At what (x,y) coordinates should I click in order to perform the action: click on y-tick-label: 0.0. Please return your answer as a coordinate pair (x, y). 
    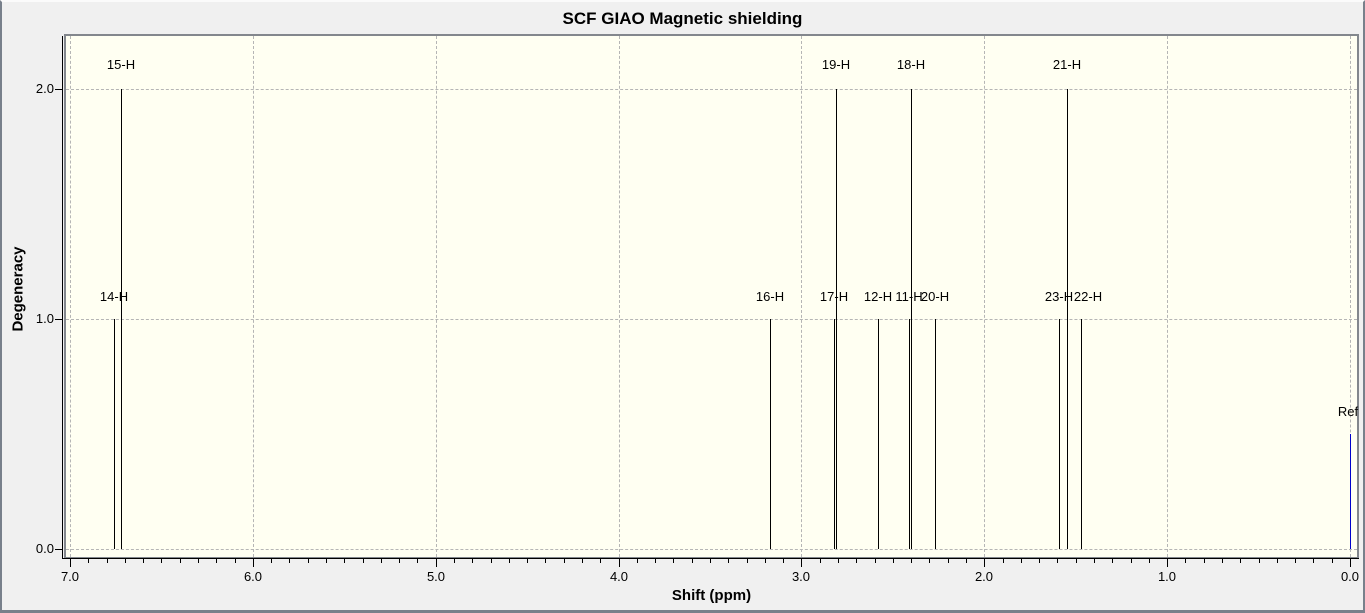
    Looking at the image, I should click on (44, 548).